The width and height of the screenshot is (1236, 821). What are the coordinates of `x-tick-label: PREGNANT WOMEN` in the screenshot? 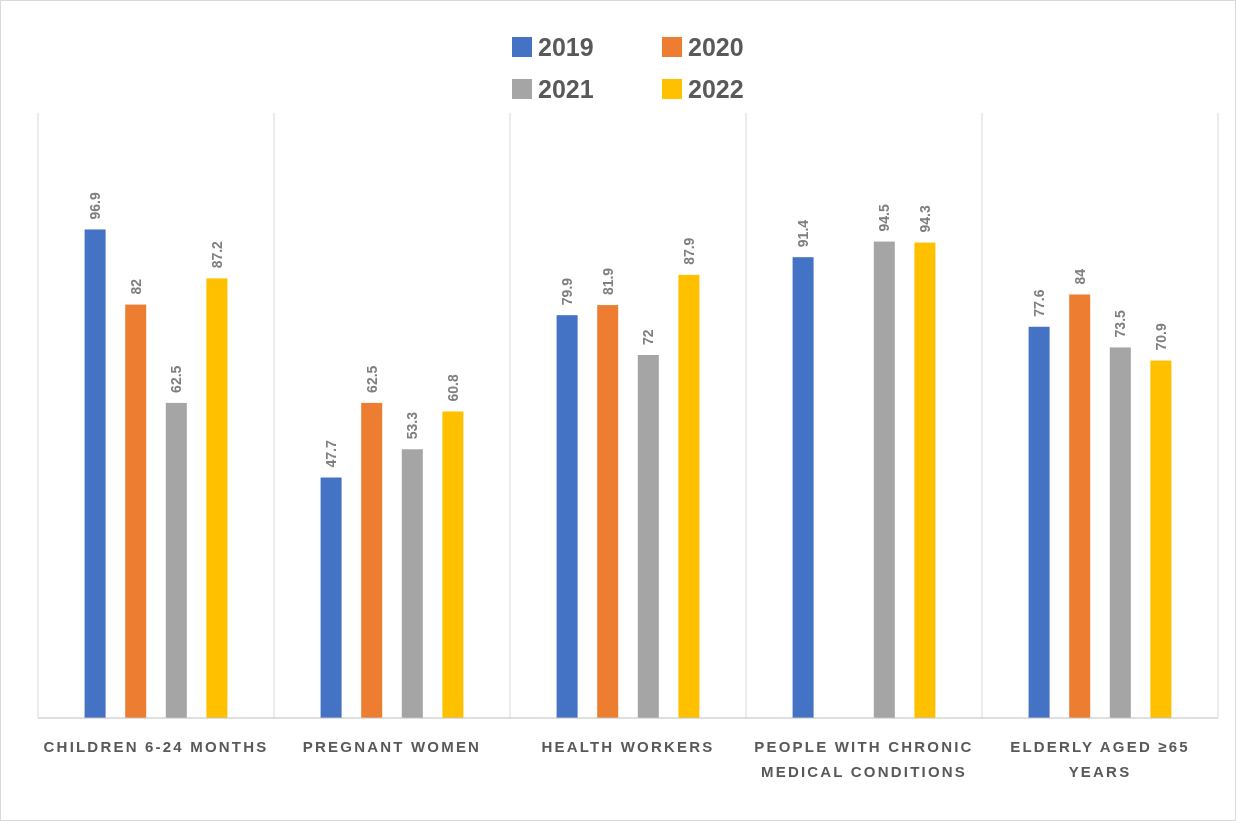 It's located at (392, 746).